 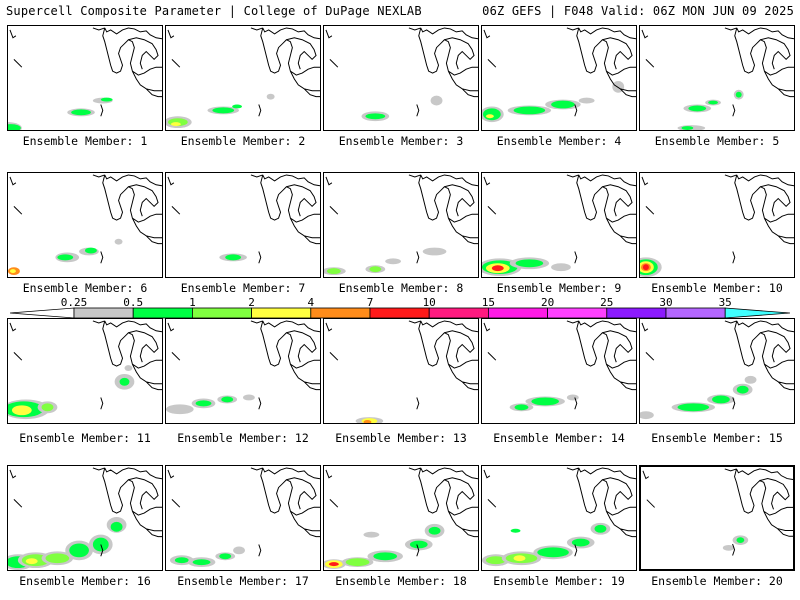 What do you see at coordinates (717, 438) in the screenshot?
I see `member-caption: Ensemble Member: 15` at bounding box center [717, 438].